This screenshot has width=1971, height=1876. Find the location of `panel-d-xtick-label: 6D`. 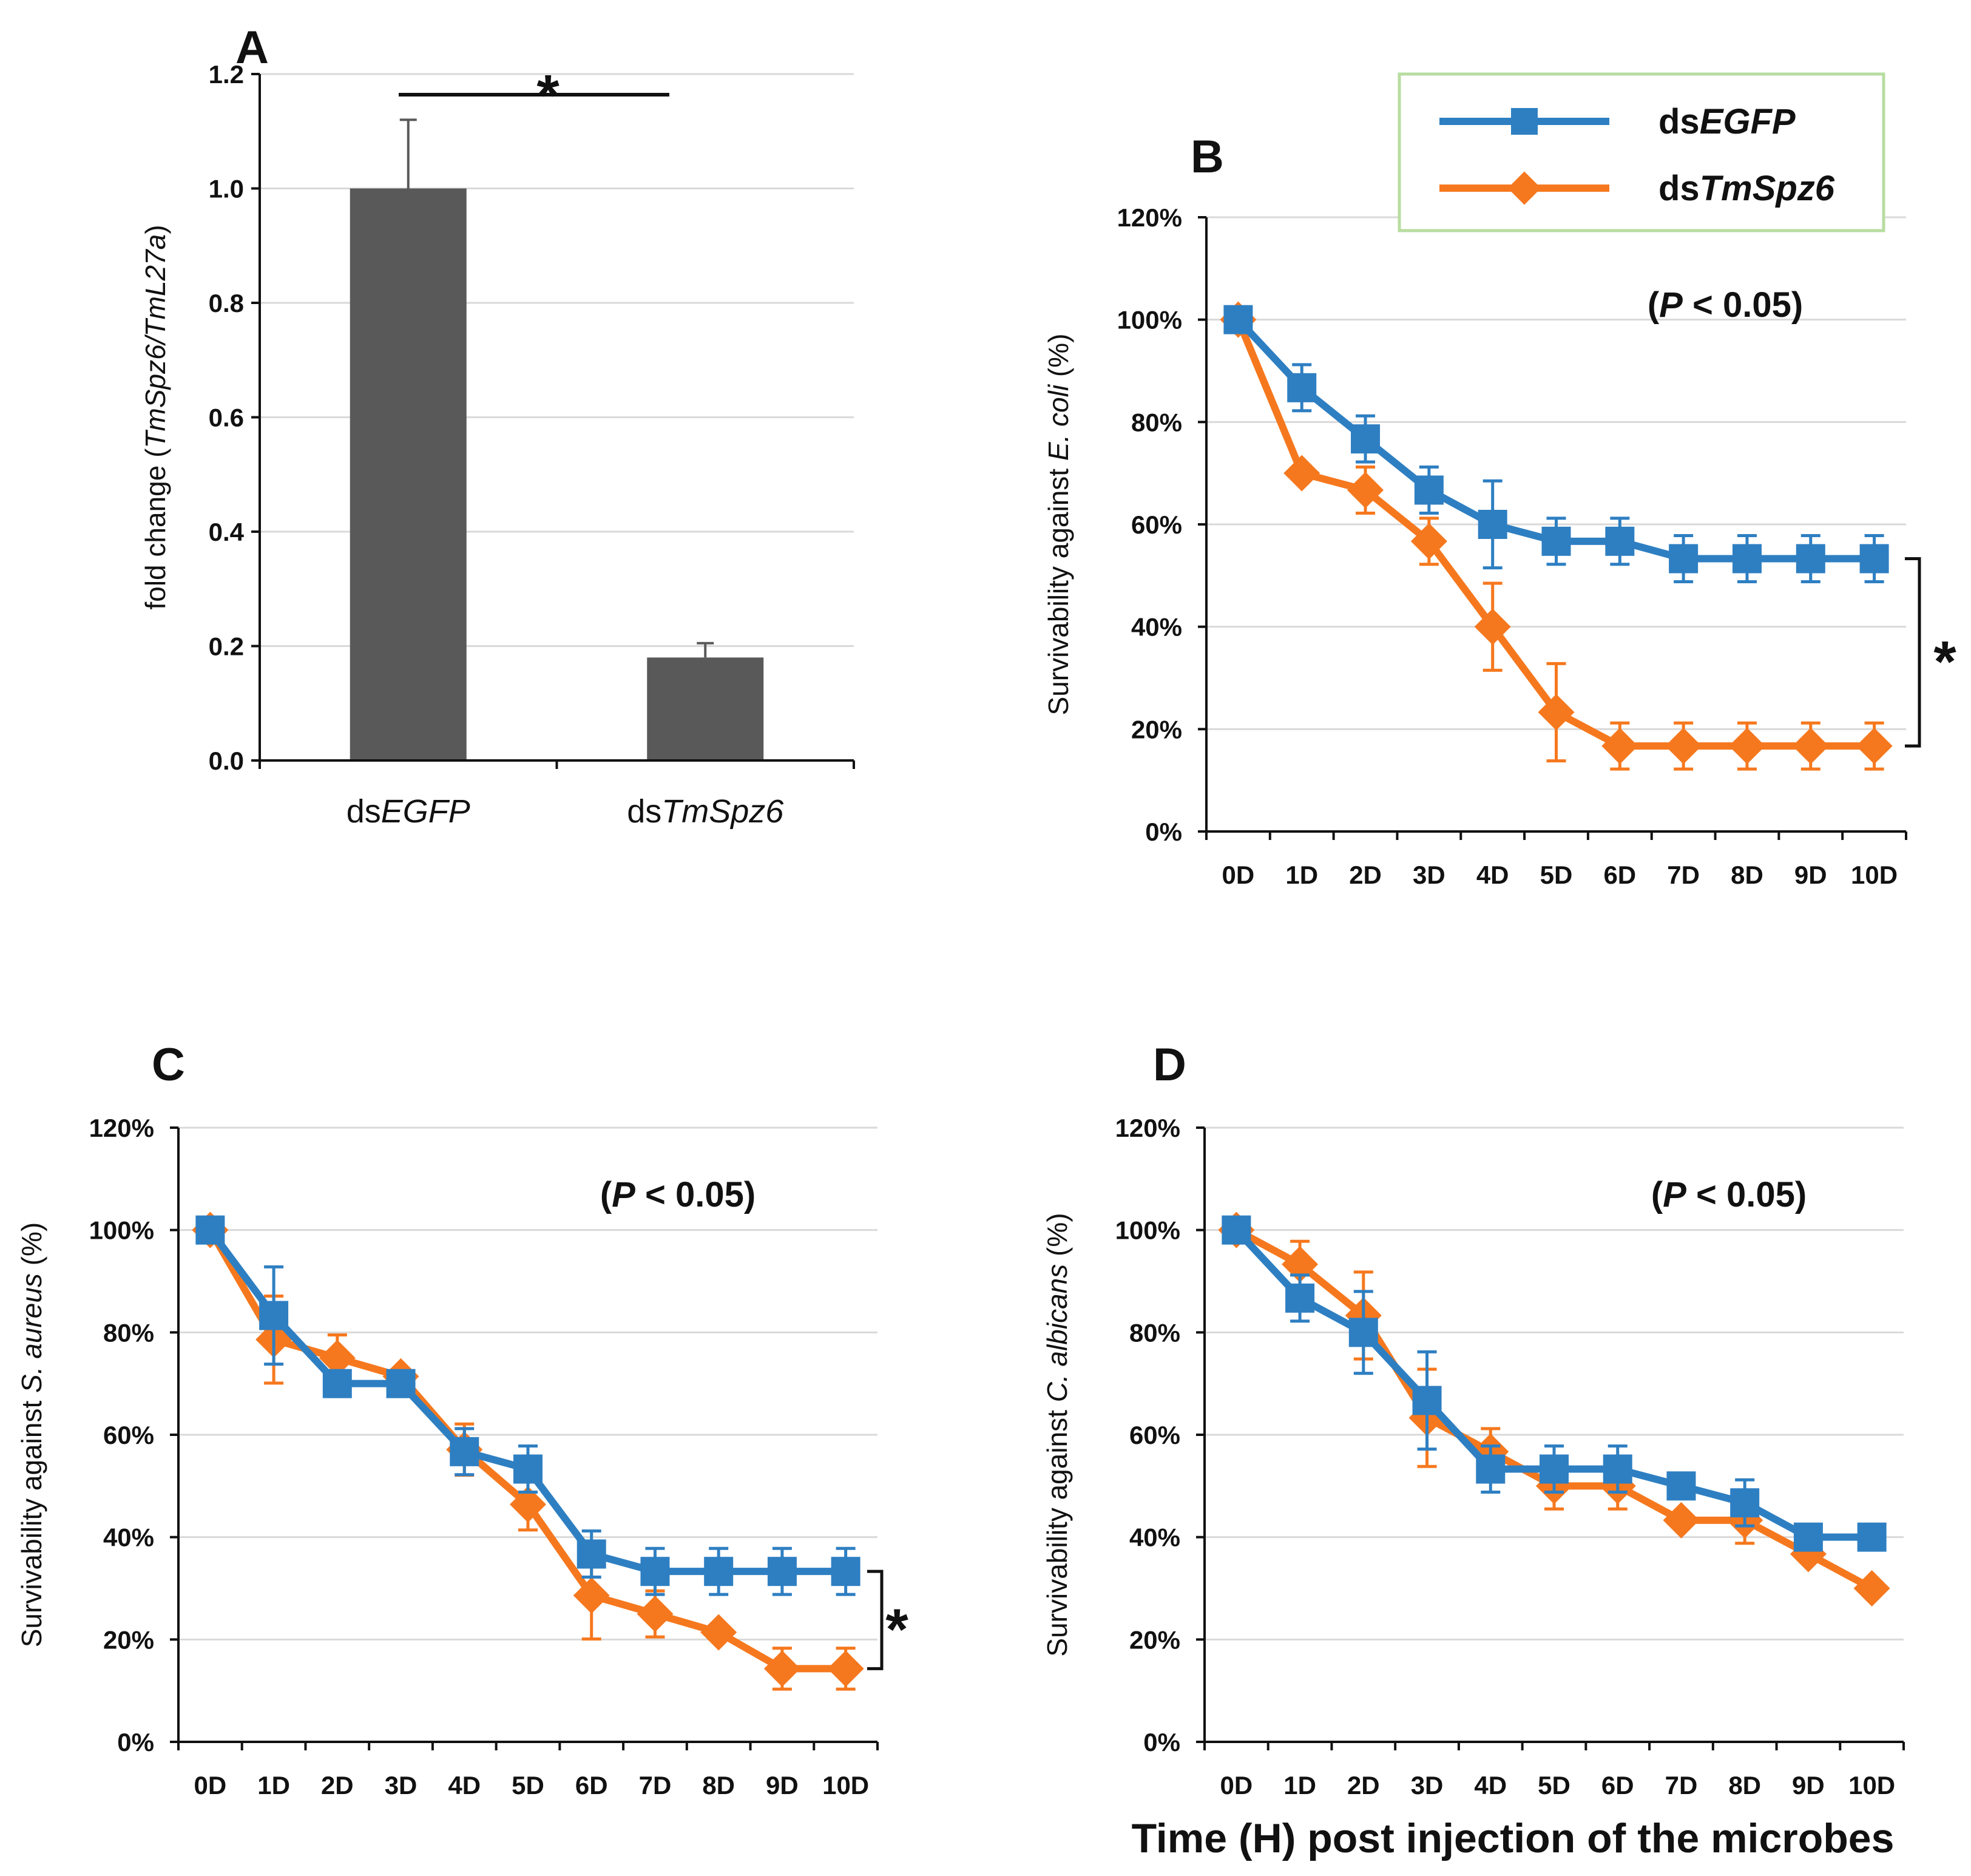

panel-d-xtick-label: 6D is located at coordinates (1617, 1785).